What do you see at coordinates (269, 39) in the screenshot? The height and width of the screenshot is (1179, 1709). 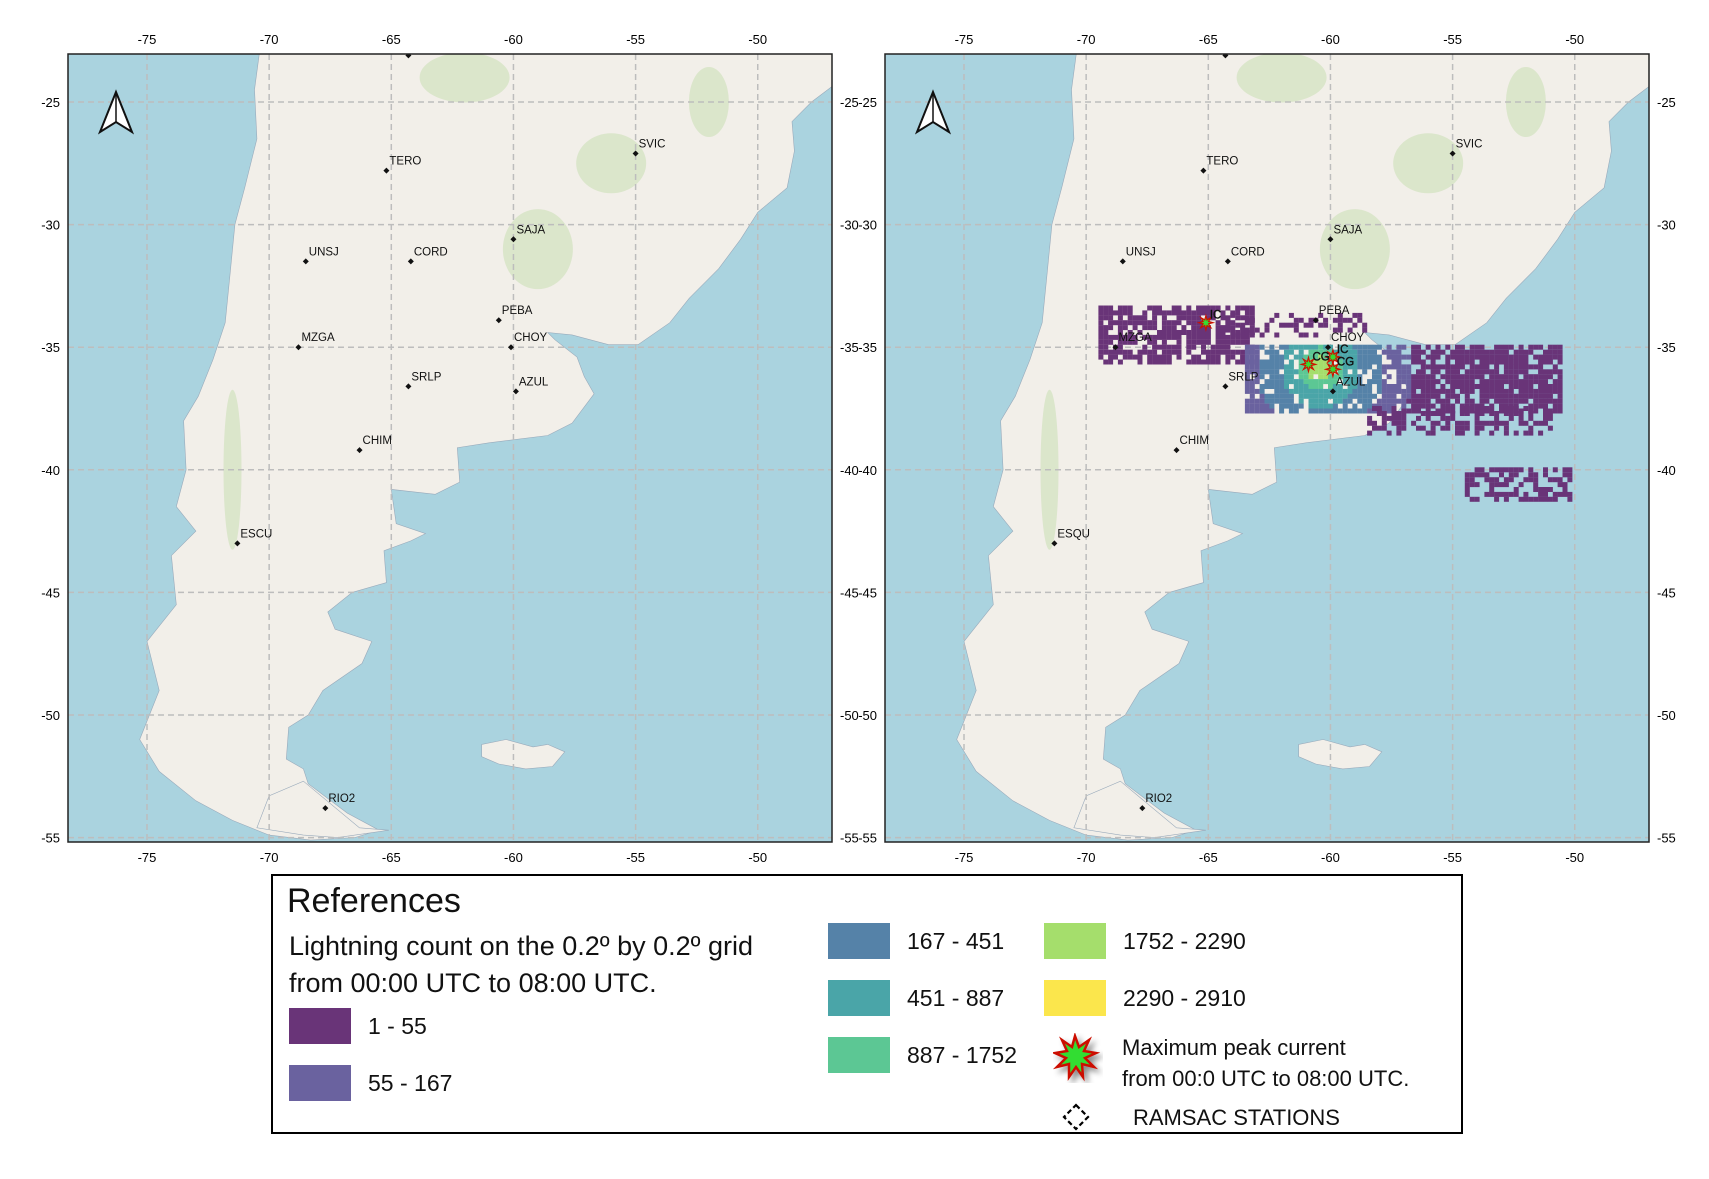 I see `xtick-label-top: -70` at bounding box center [269, 39].